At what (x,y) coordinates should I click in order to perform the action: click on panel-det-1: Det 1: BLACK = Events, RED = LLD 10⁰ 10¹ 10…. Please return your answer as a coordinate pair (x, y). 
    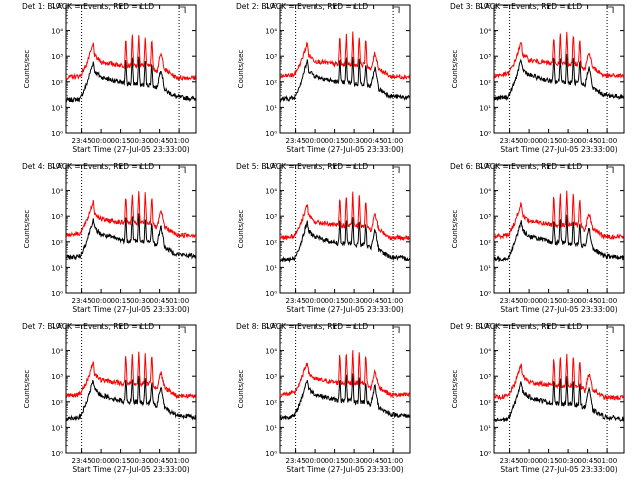
    Looking at the image, I should click on (109, 78).